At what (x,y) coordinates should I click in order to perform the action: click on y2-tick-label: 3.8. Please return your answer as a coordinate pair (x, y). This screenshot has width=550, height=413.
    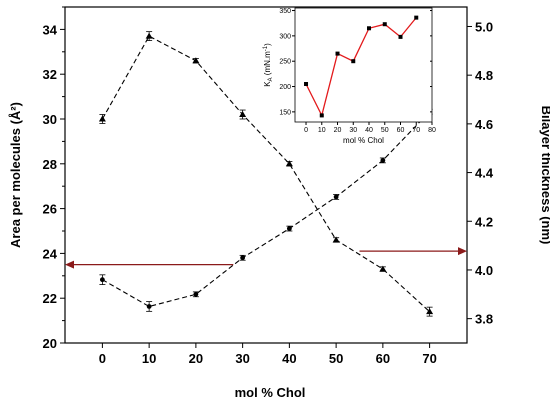
    Looking at the image, I should click on (484, 319).